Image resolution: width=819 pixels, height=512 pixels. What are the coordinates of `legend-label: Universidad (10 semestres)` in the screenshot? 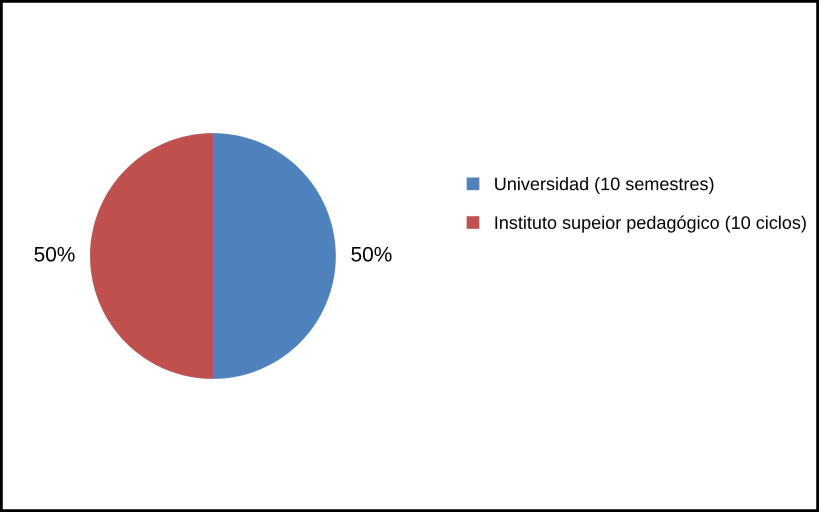 It's located at (604, 185).